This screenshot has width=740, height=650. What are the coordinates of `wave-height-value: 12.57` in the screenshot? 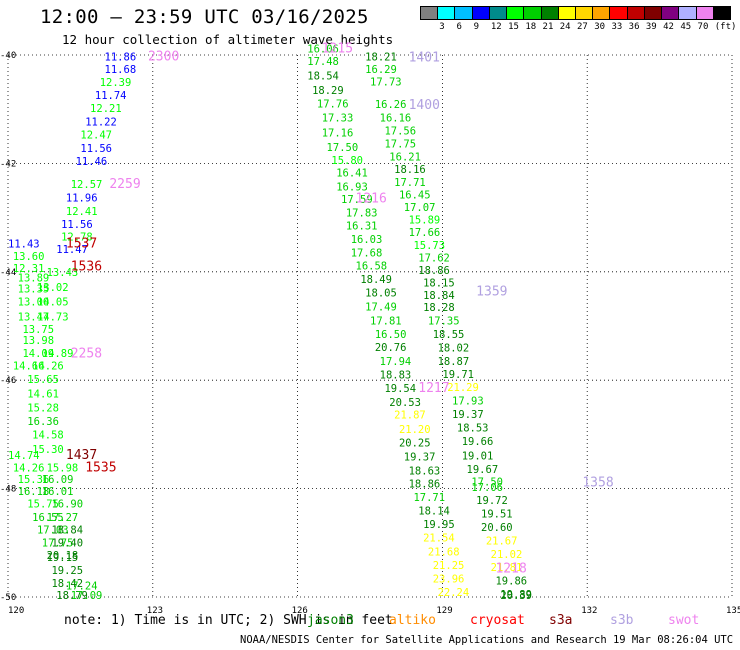 It's located at (87, 185).